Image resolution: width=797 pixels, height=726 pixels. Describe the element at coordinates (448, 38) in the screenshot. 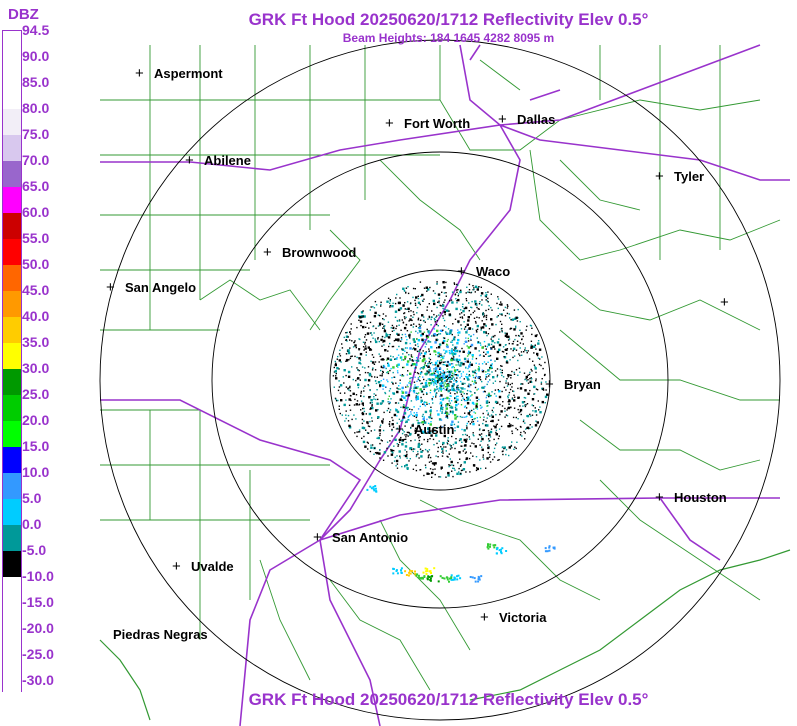

I see `beam-heights: Beam Heights: 184 1645 4282 8095 m` at that location.